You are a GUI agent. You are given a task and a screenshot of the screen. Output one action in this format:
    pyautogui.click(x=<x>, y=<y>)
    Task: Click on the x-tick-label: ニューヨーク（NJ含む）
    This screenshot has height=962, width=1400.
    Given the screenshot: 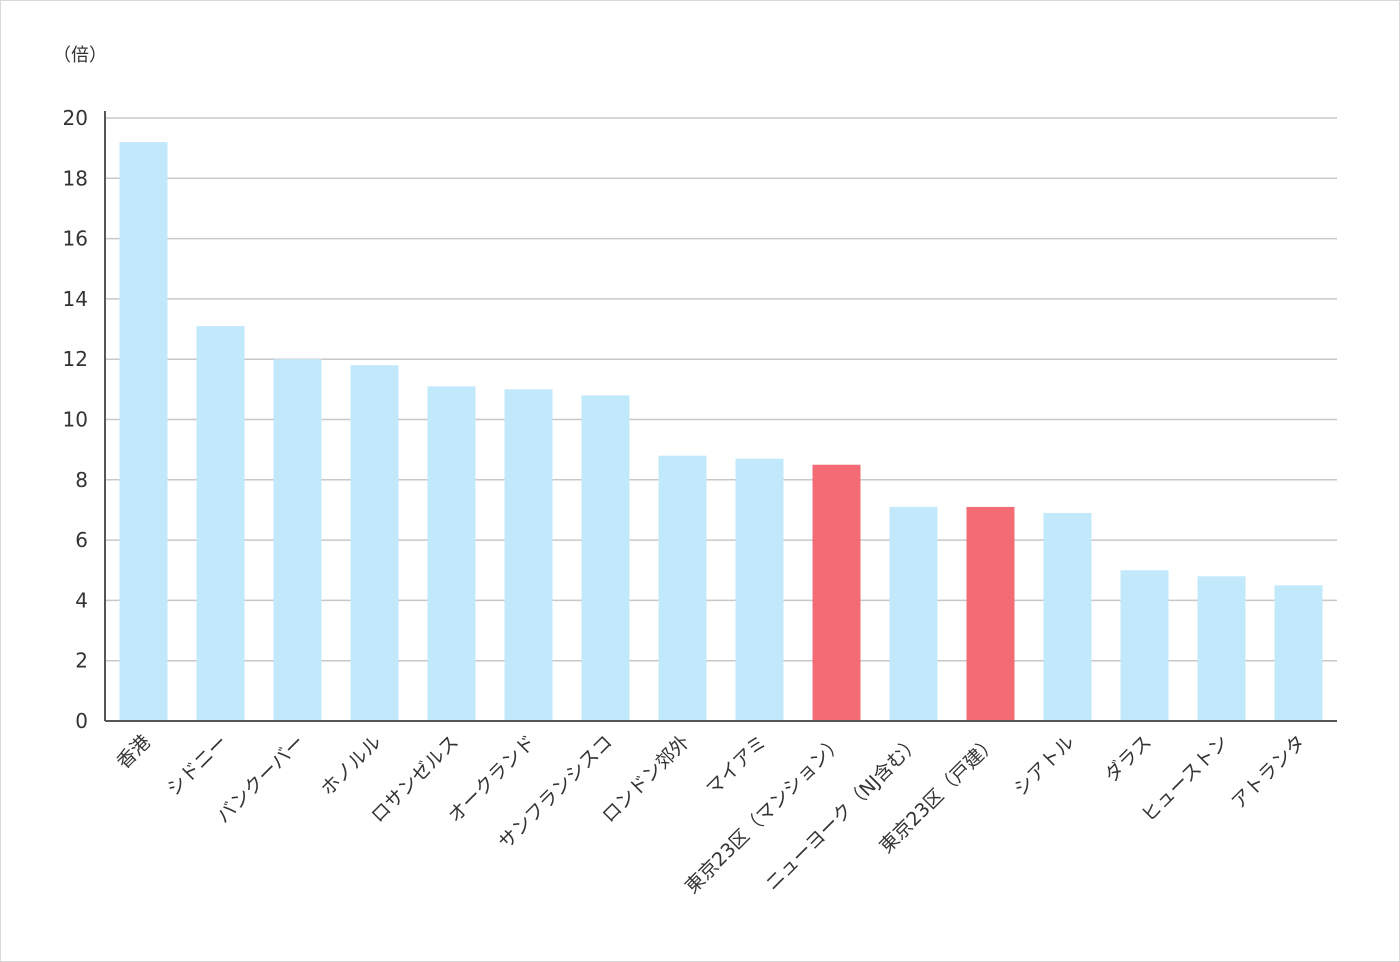 What is the action you would take?
    pyautogui.click(x=843, y=813)
    